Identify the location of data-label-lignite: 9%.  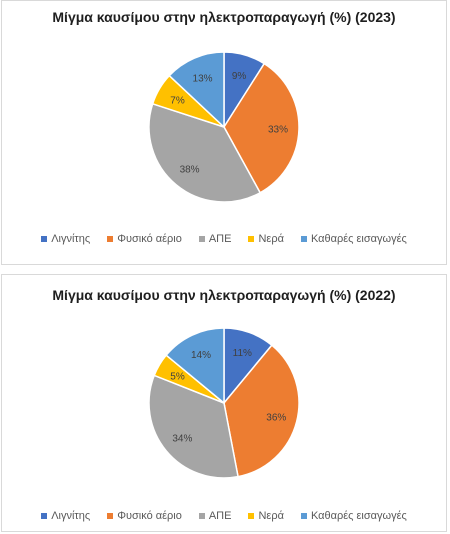
(239, 76).